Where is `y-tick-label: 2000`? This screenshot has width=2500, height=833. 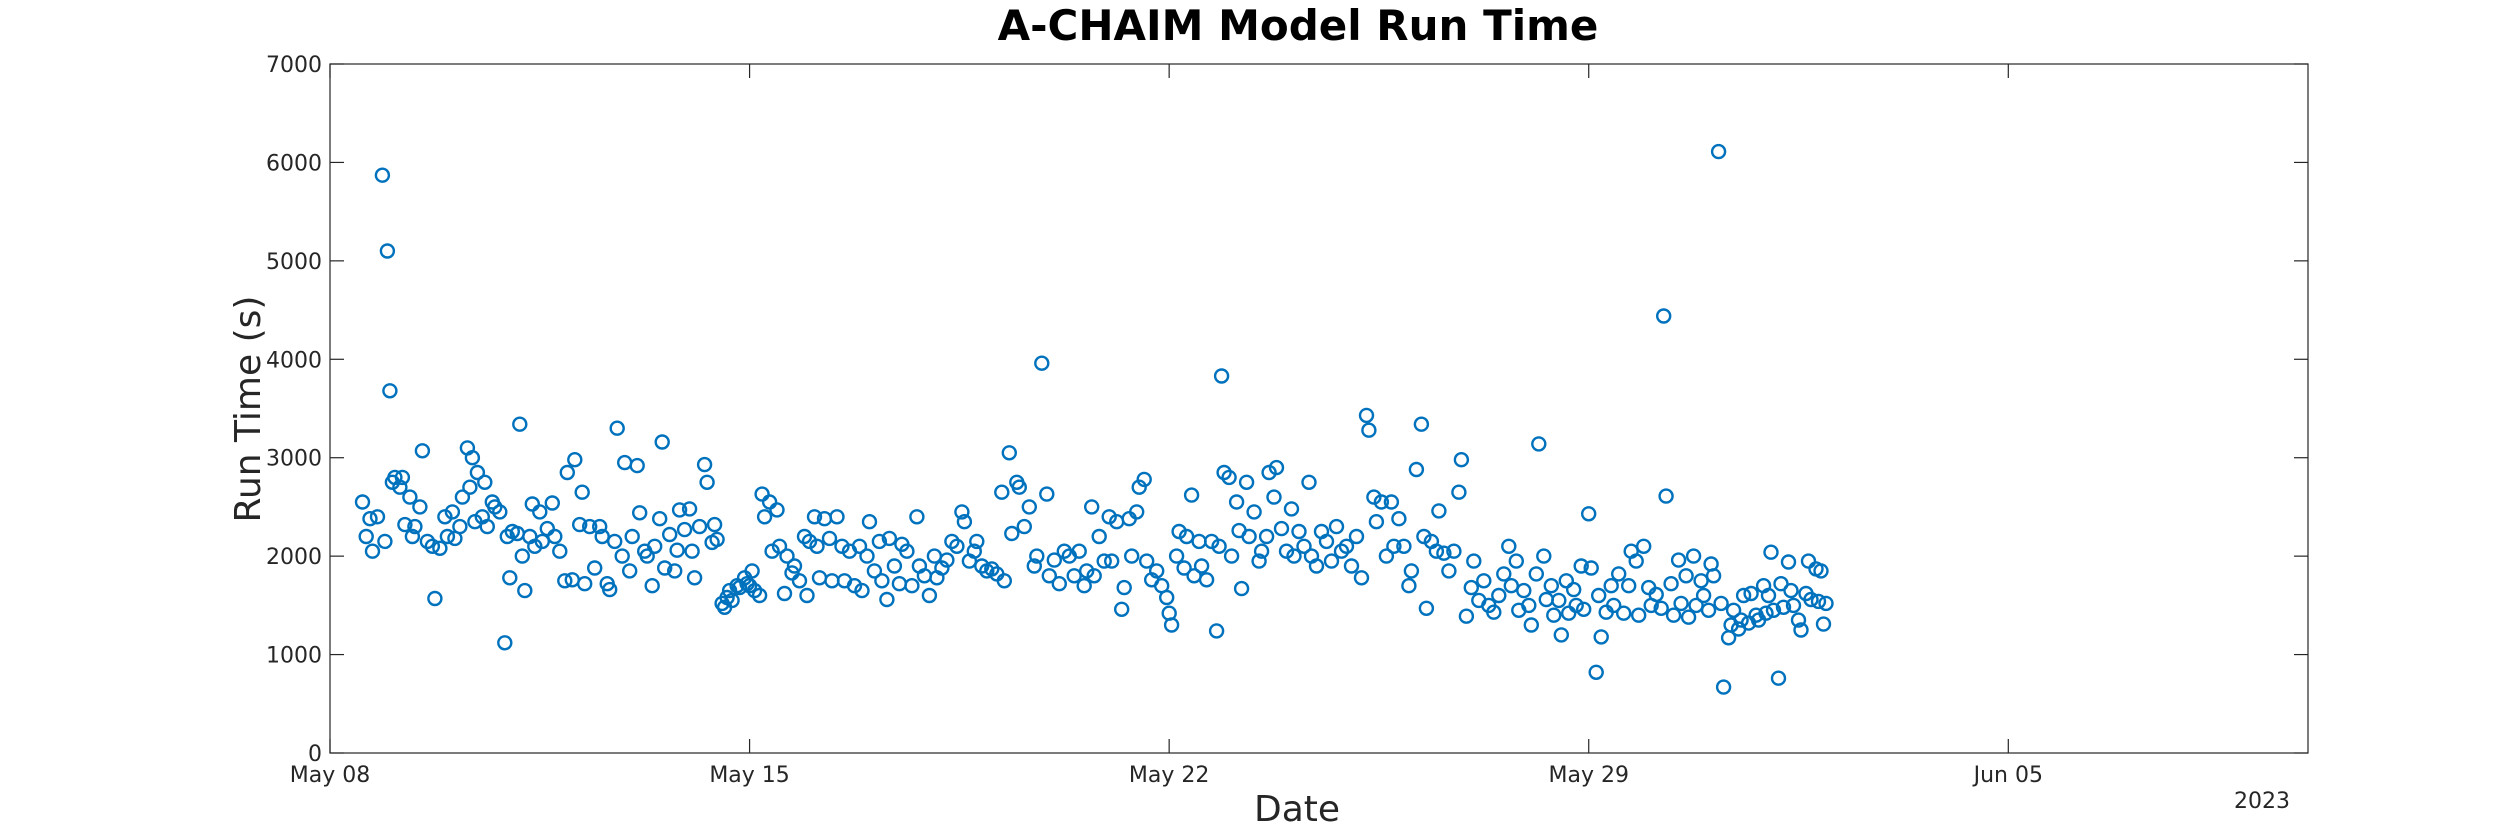 y-tick-label: 2000 is located at coordinates (294, 557).